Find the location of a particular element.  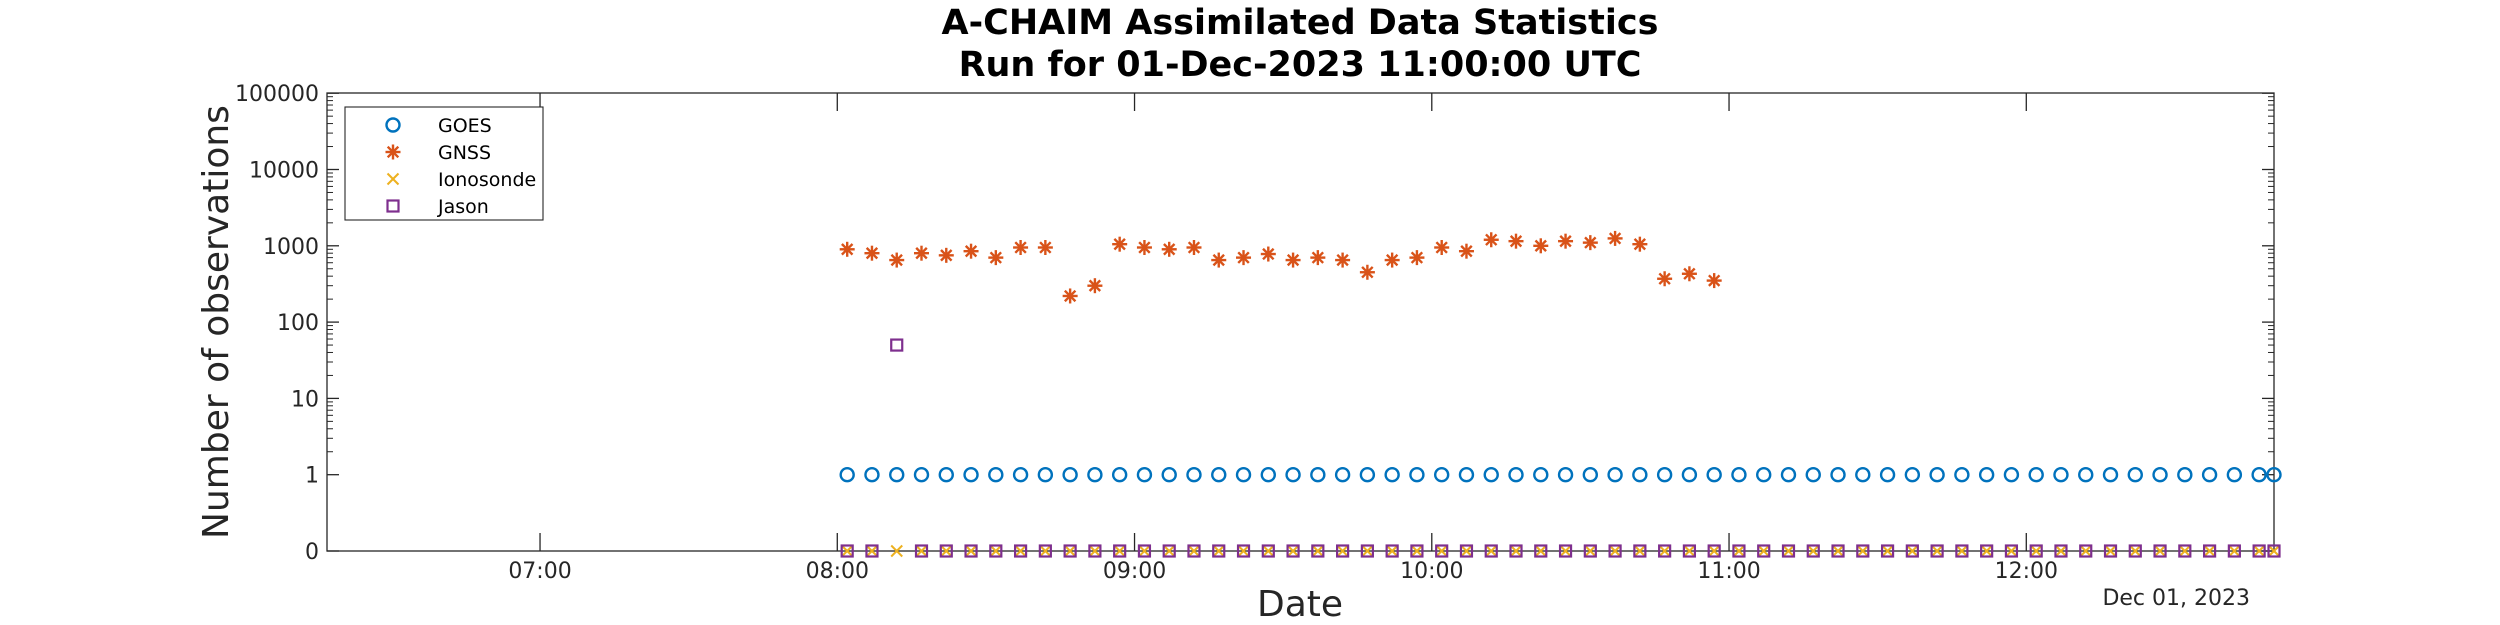

legend-marker-jason is located at coordinates (393, 206).